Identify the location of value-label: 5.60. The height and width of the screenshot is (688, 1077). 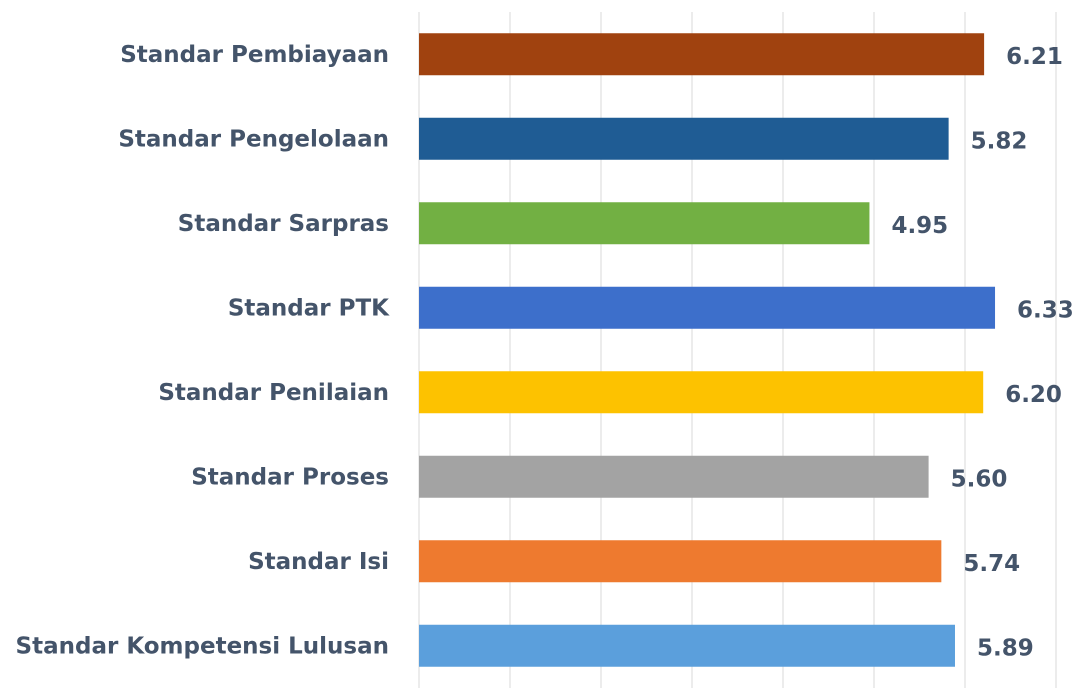
(979, 479).